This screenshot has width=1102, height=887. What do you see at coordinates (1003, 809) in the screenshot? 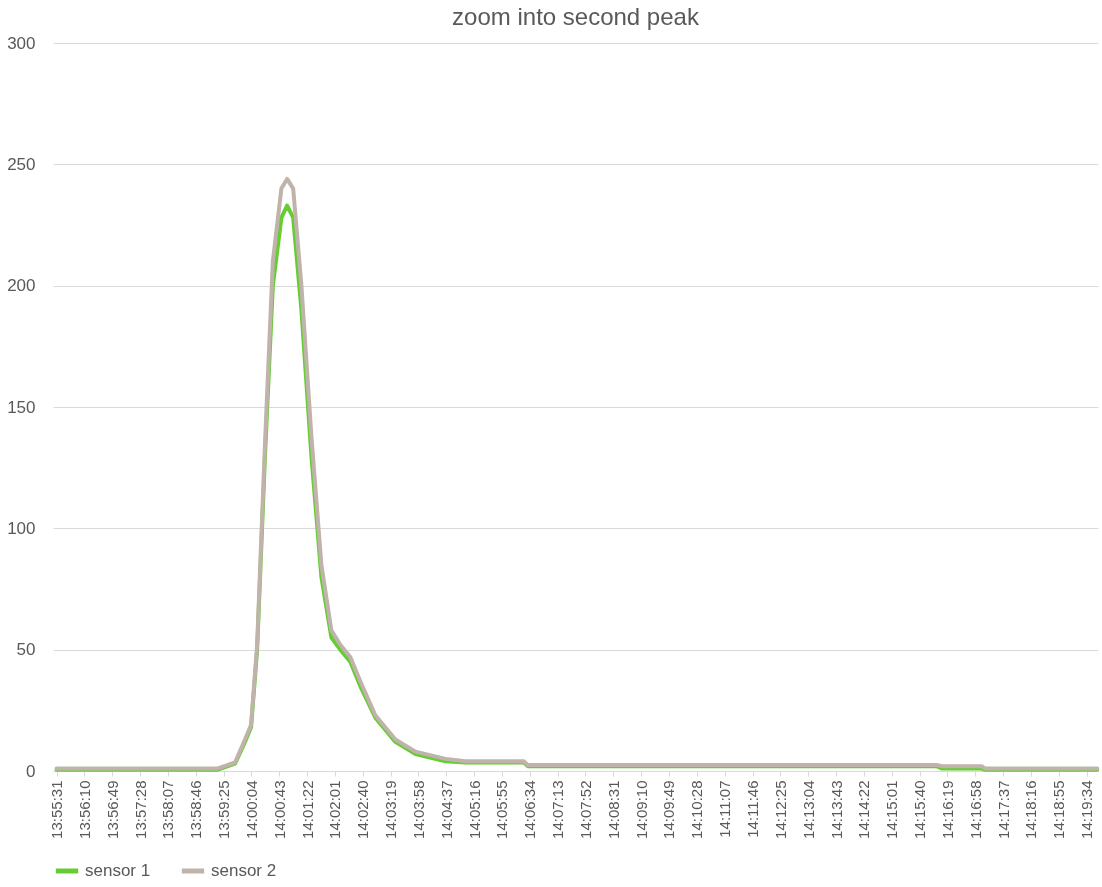
I see `x-tick-label: 14:17:37` at bounding box center [1003, 809].